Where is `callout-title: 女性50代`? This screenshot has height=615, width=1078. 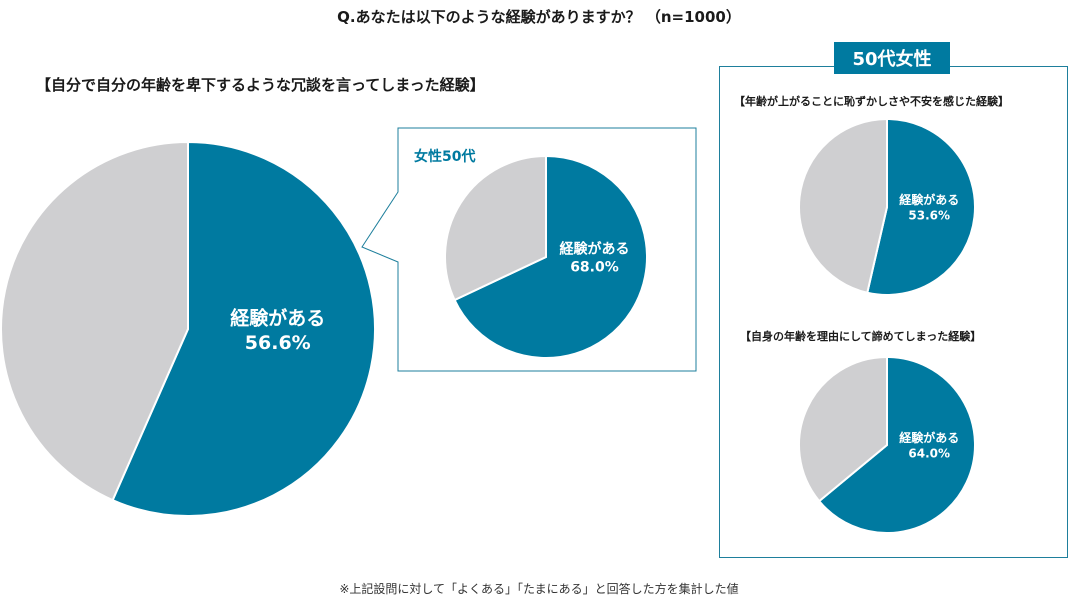 callout-title: 女性50代 is located at coordinates (445, 157).